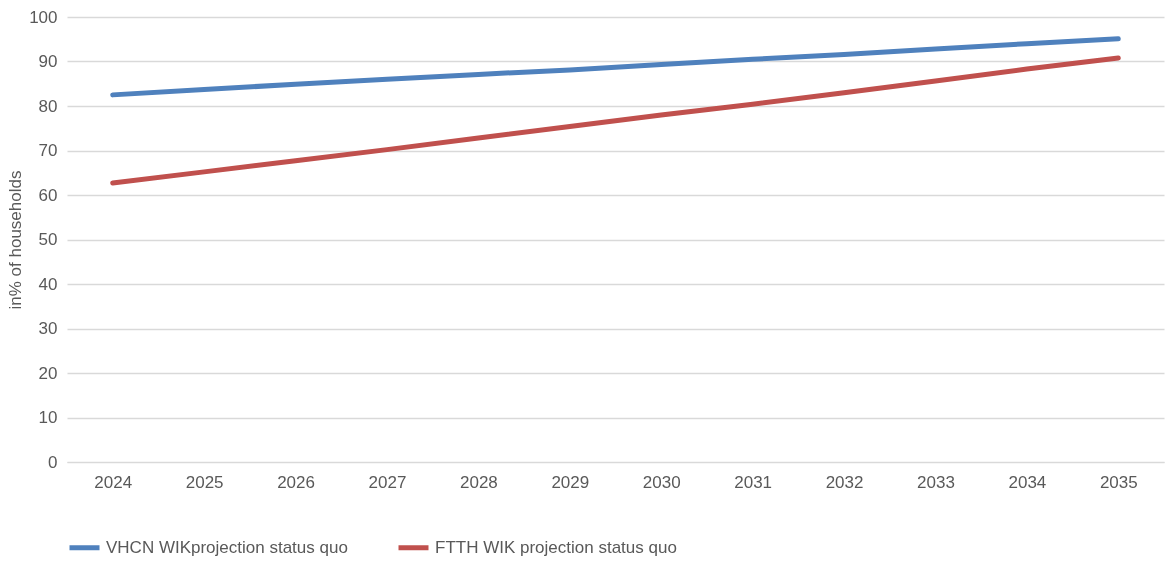 The width and height of the screenshot is (1172, 568). What do you see at coordinates (661, 482) in the screenshot?
I see `x-tick-label: 2030` at bounding box center [661, 482].